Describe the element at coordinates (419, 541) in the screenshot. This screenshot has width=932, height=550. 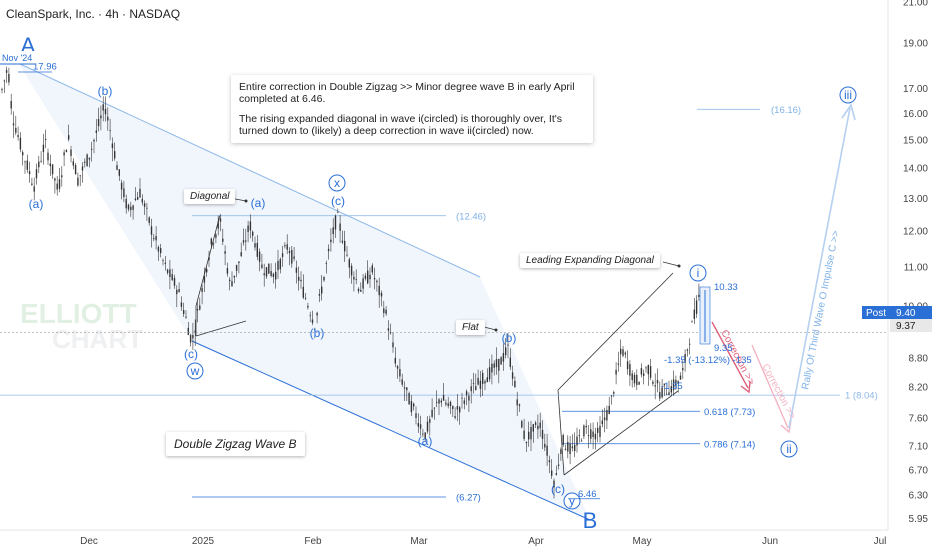
I see `x-tick-3: Mar` at that location.